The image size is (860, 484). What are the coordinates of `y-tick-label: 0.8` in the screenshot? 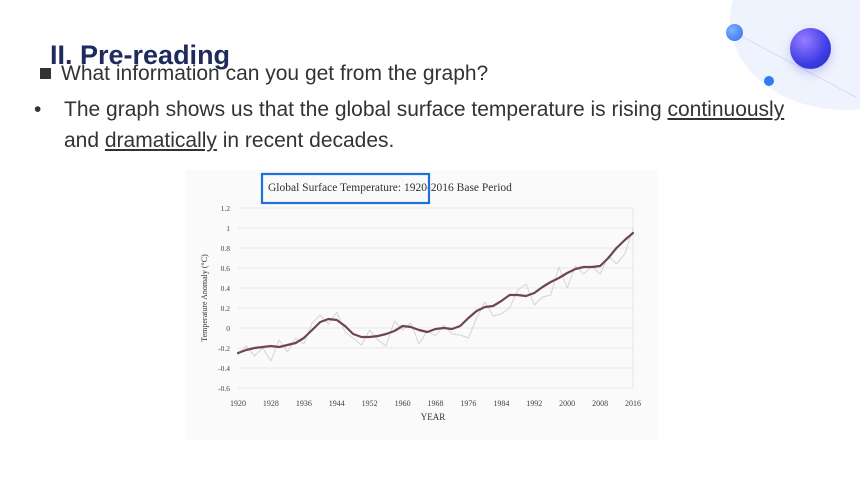 It's located at (226, 248).